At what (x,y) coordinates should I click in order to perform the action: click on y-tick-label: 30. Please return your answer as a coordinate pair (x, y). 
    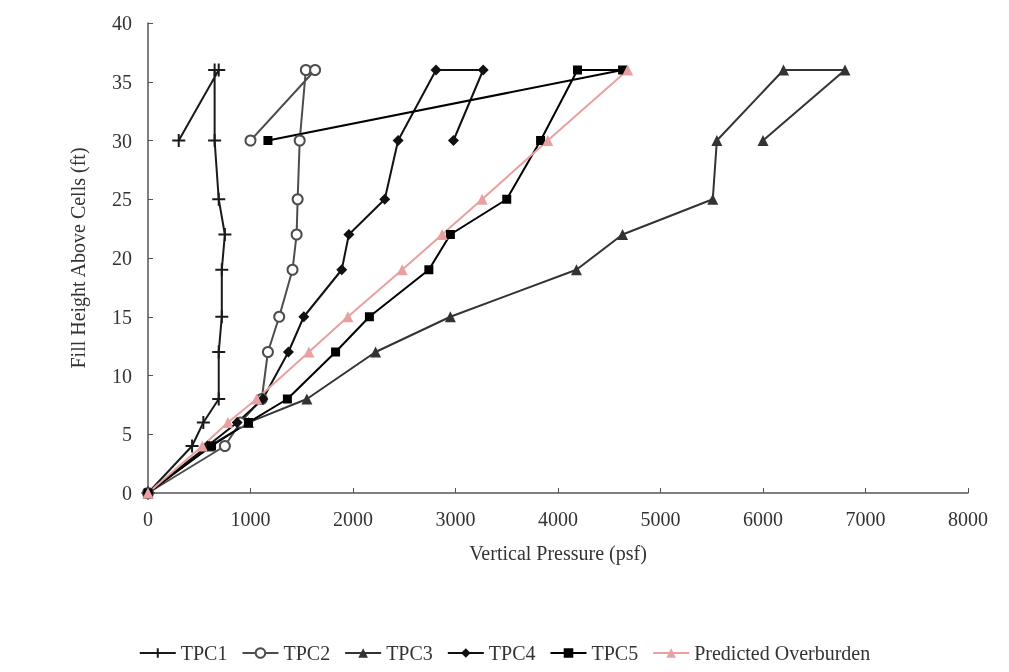
    Looking at the image, I should click on (122, 140).